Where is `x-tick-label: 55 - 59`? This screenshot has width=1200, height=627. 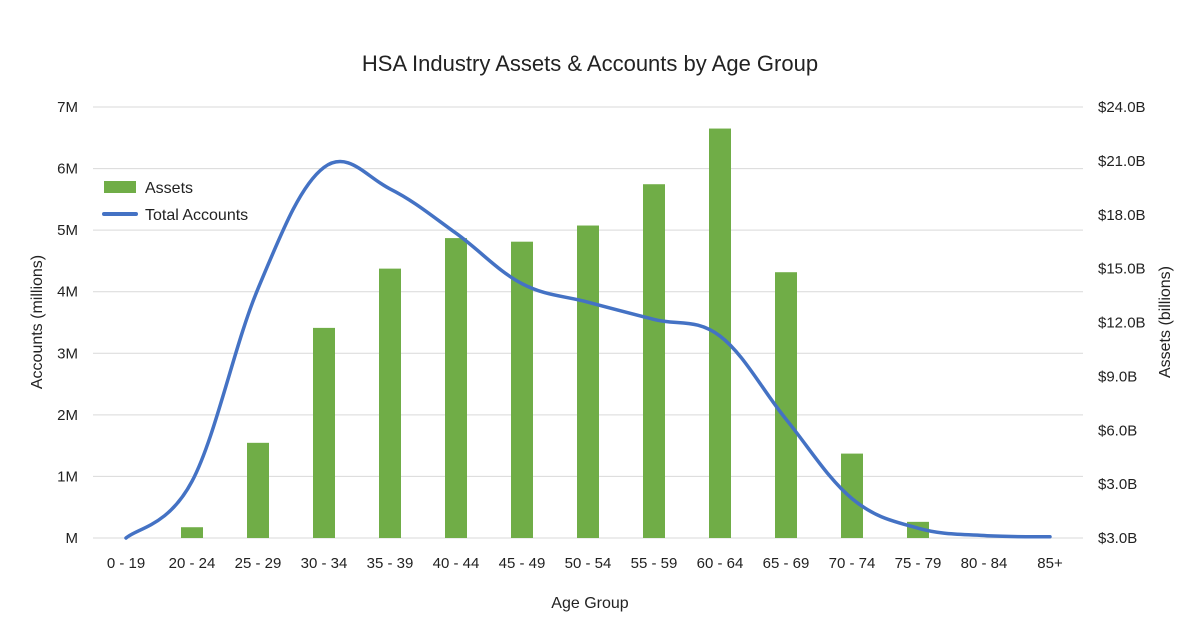
x-tick-label: 55 - 59 is located at coordinates (654, 563).